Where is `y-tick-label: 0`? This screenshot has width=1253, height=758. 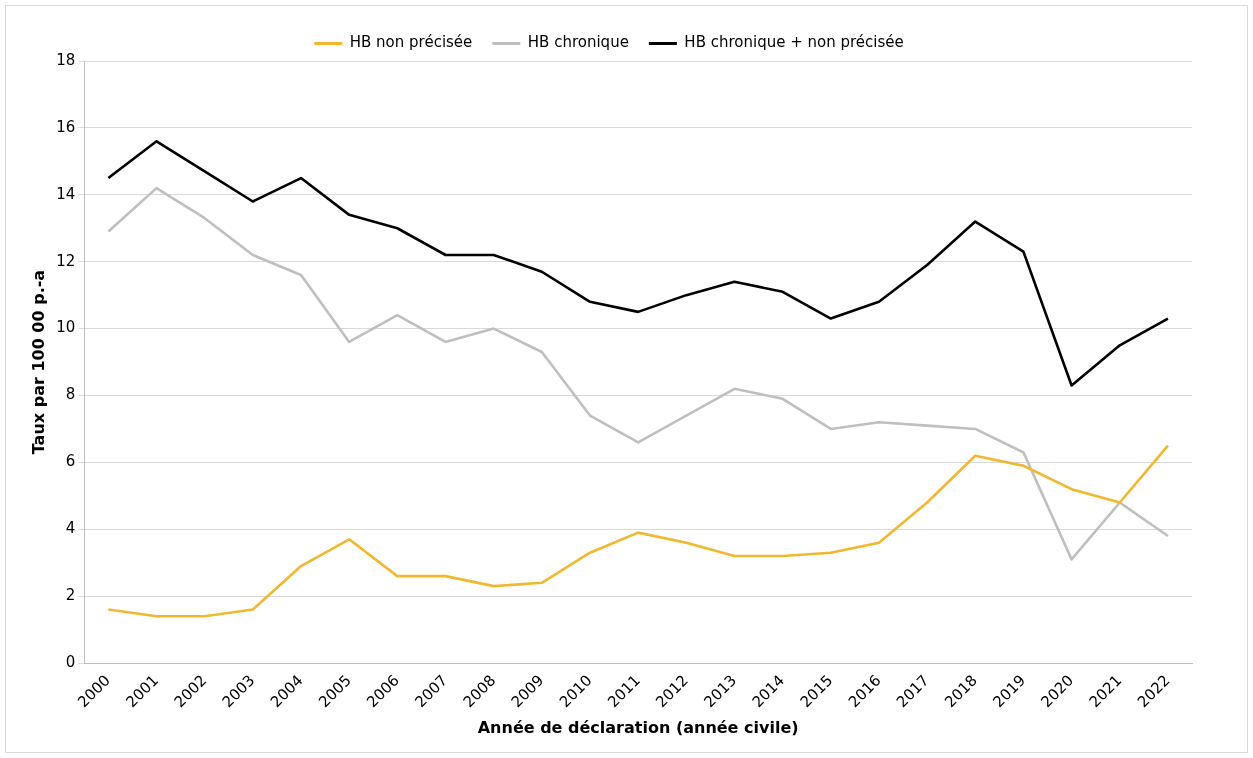
y-tick-label: 0 is located at coordinates (70, 661).